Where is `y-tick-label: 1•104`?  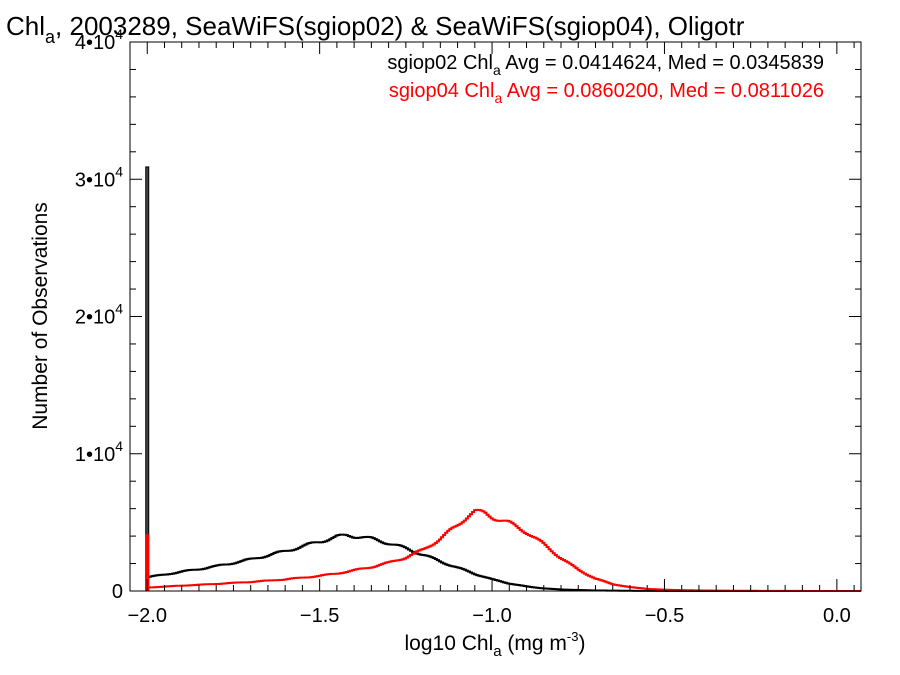
y-tick-label: 1•104 is located at coordinates (99, 452).